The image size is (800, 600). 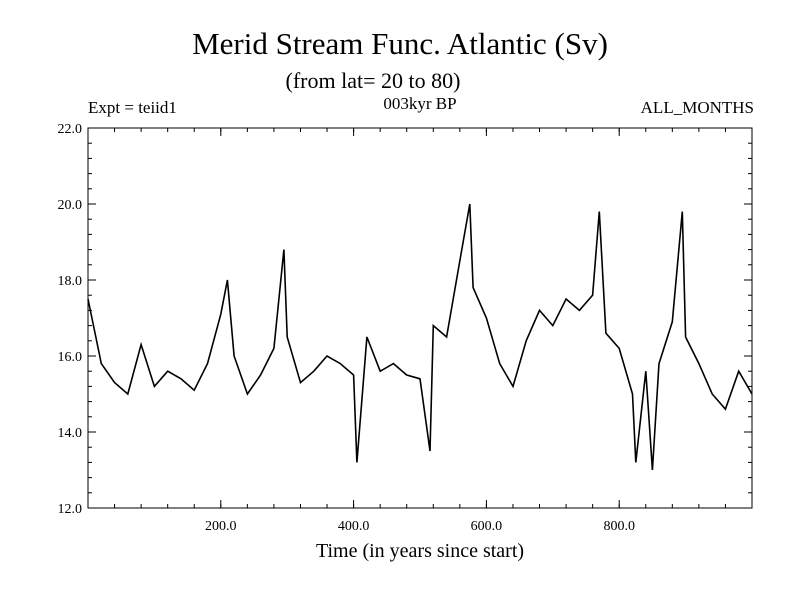 I want to click on experiment-label: Expt = teiid1, so click(x=132, y=107).